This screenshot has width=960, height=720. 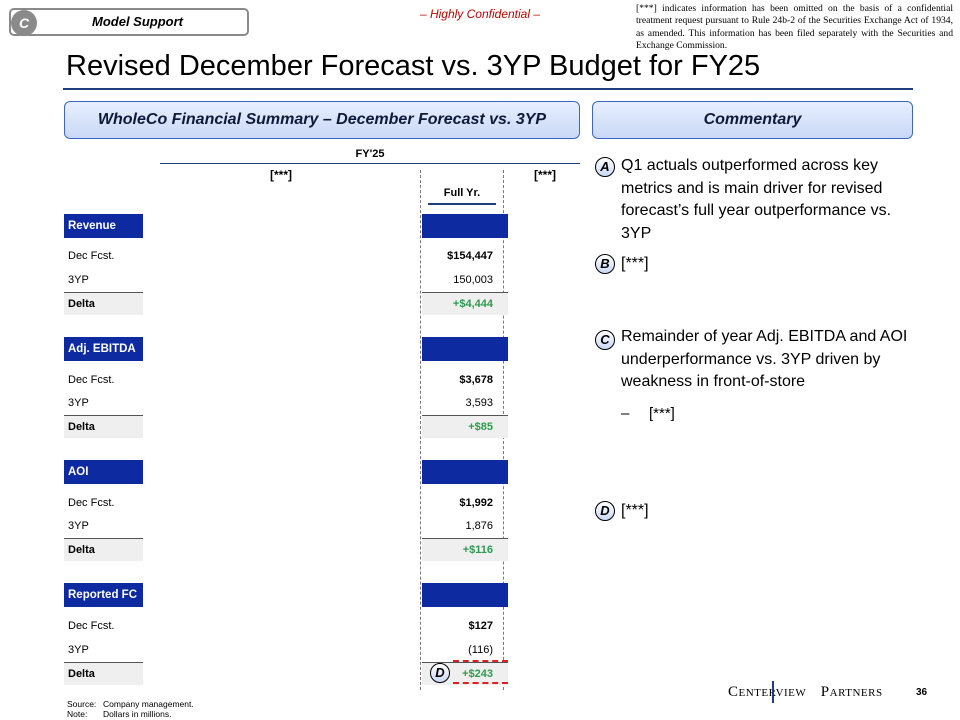 What do you see at coordinates (103, 595) in the screenshot?
I see `block-label-reported-fc: Reported FC` at bounding box center [103, 595].